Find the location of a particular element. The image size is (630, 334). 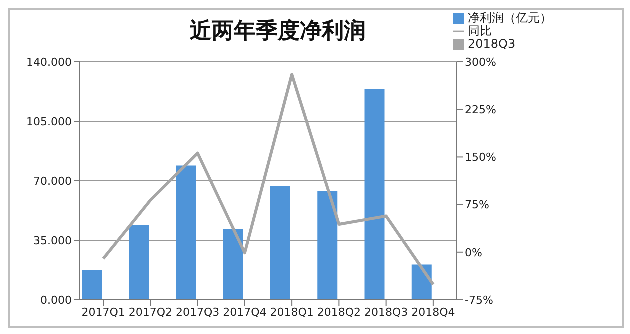

x-tick-label: 2018Q2 is located at coordinates (339, 312).